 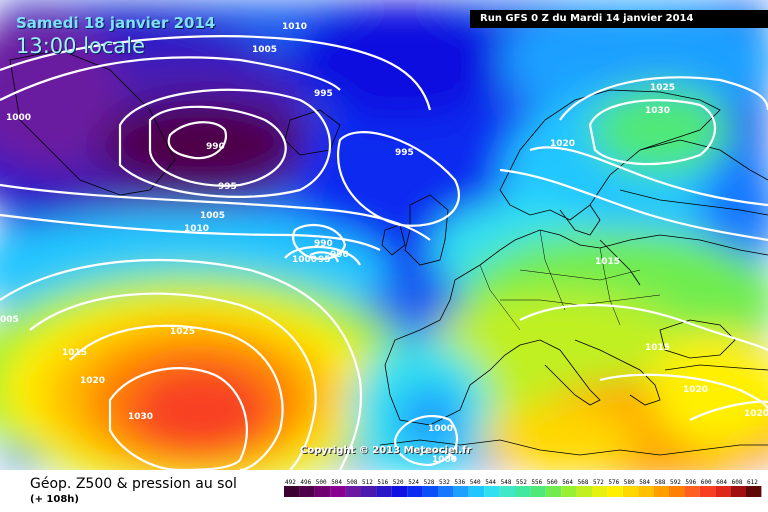 I want to click on legend-value-label: 588, so click(x=660, y=482).